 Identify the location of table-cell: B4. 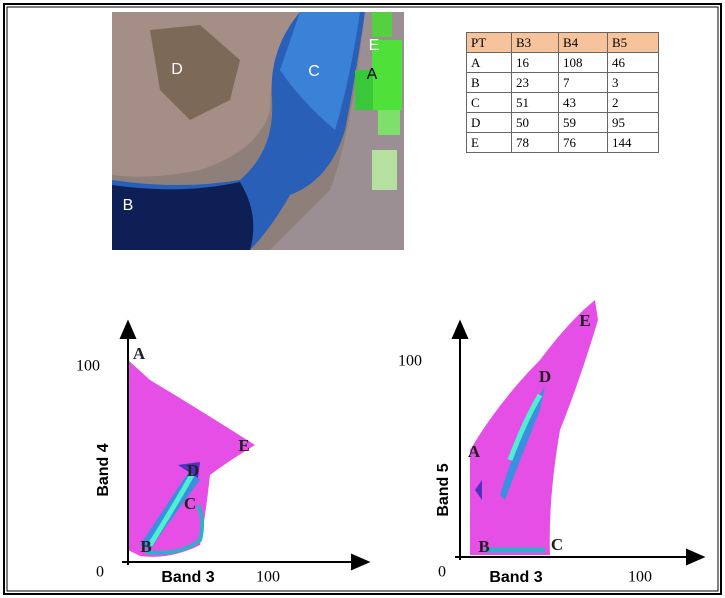
(583, 42).